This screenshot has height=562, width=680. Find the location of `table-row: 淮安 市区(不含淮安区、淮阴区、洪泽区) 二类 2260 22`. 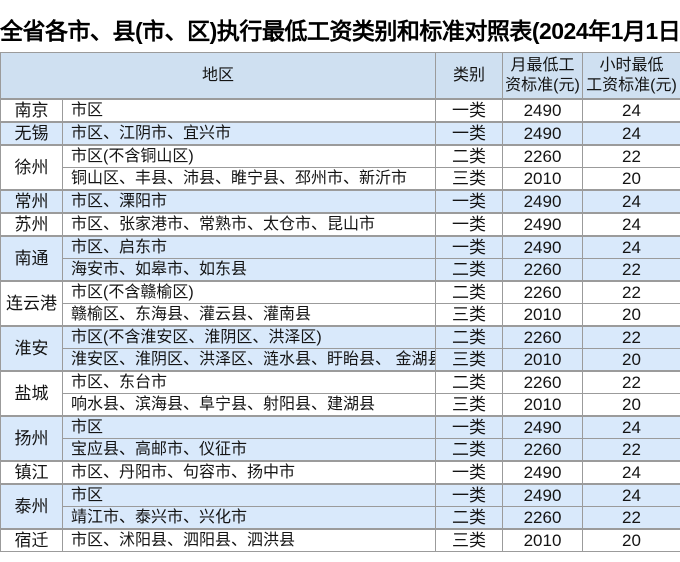

table-row: 淮安 市区(不含淮安区、淮阴区、洪泽区) 二类 2260 22 is located at coordinates (340, 348).